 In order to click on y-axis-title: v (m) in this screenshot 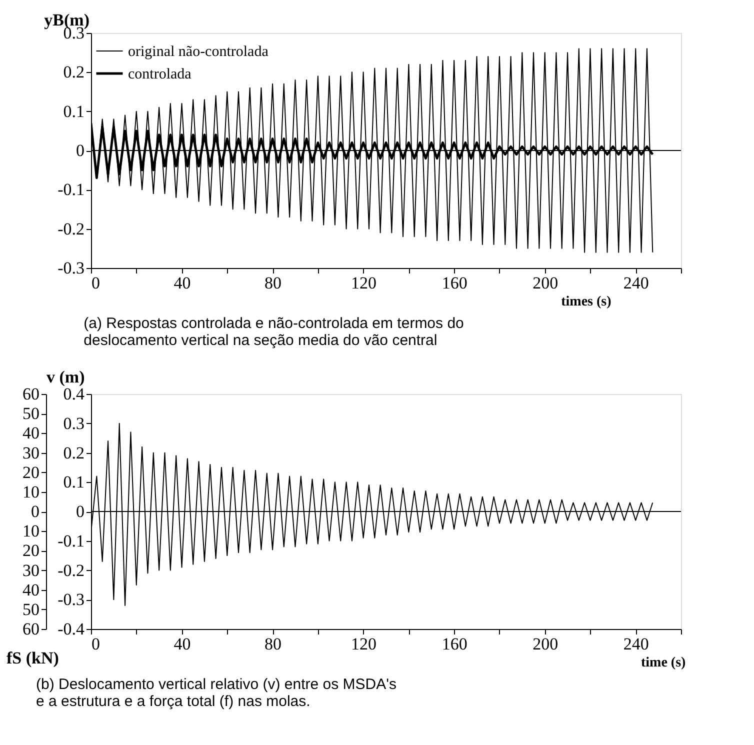, I will do `click(65, 377)`.